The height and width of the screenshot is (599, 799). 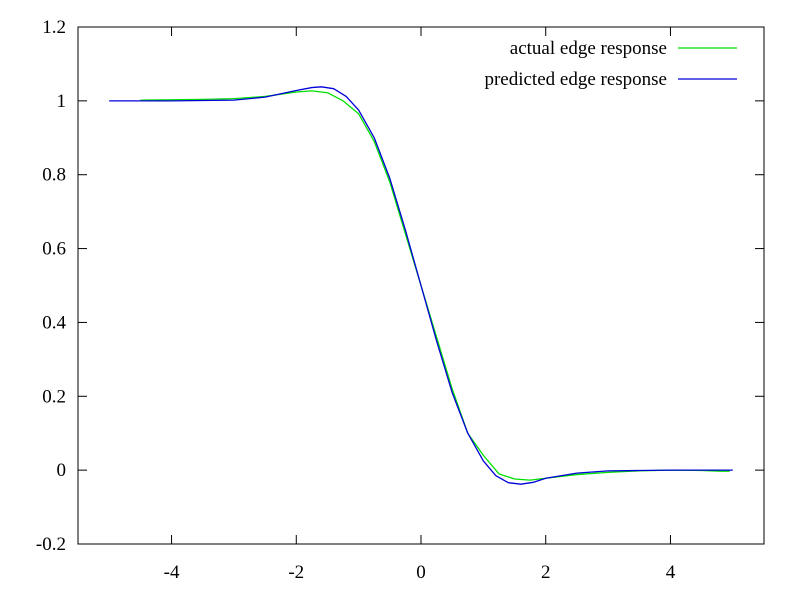 I want to click on x-tick-label: -2, so click(x=296, y=572).